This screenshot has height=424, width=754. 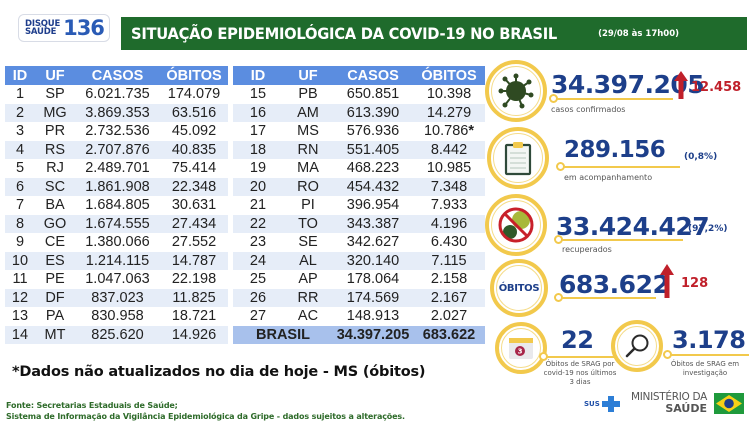 I want to click on cell-id: 18, so click(x=258, y=149).